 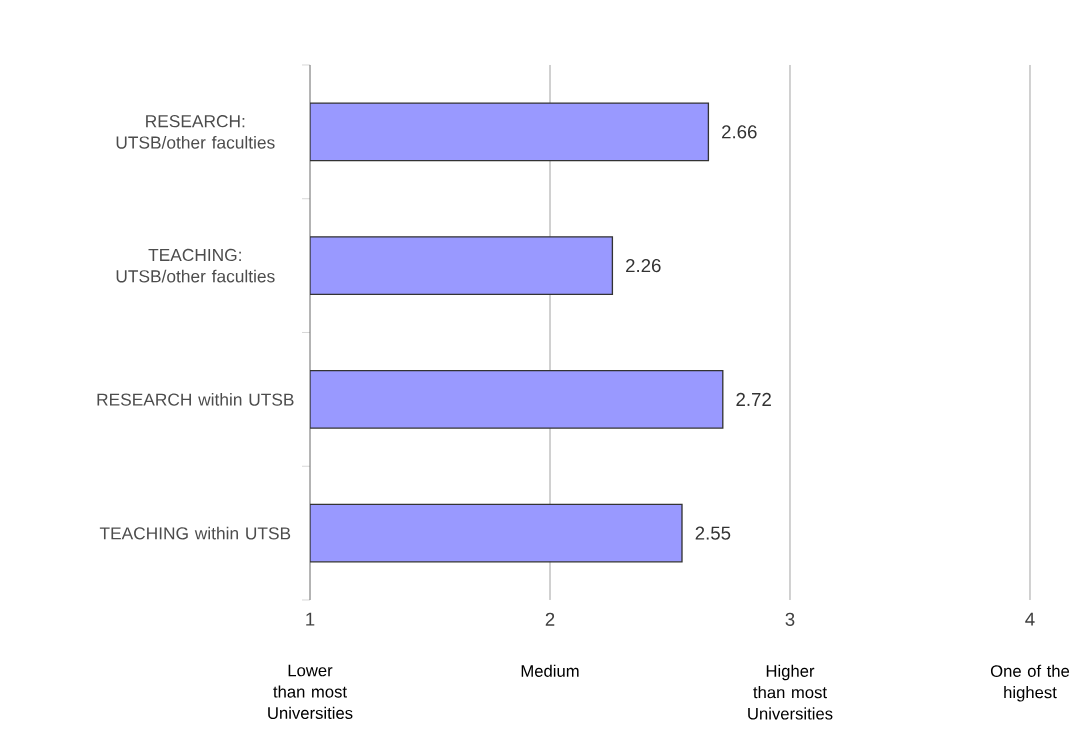 I want to click on x-tick-label: 1, so click(x=310, y=619).